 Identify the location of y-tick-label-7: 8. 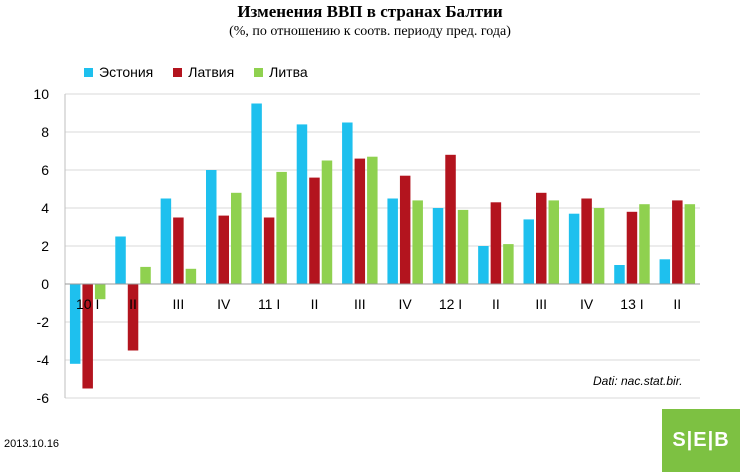
(45, 132).